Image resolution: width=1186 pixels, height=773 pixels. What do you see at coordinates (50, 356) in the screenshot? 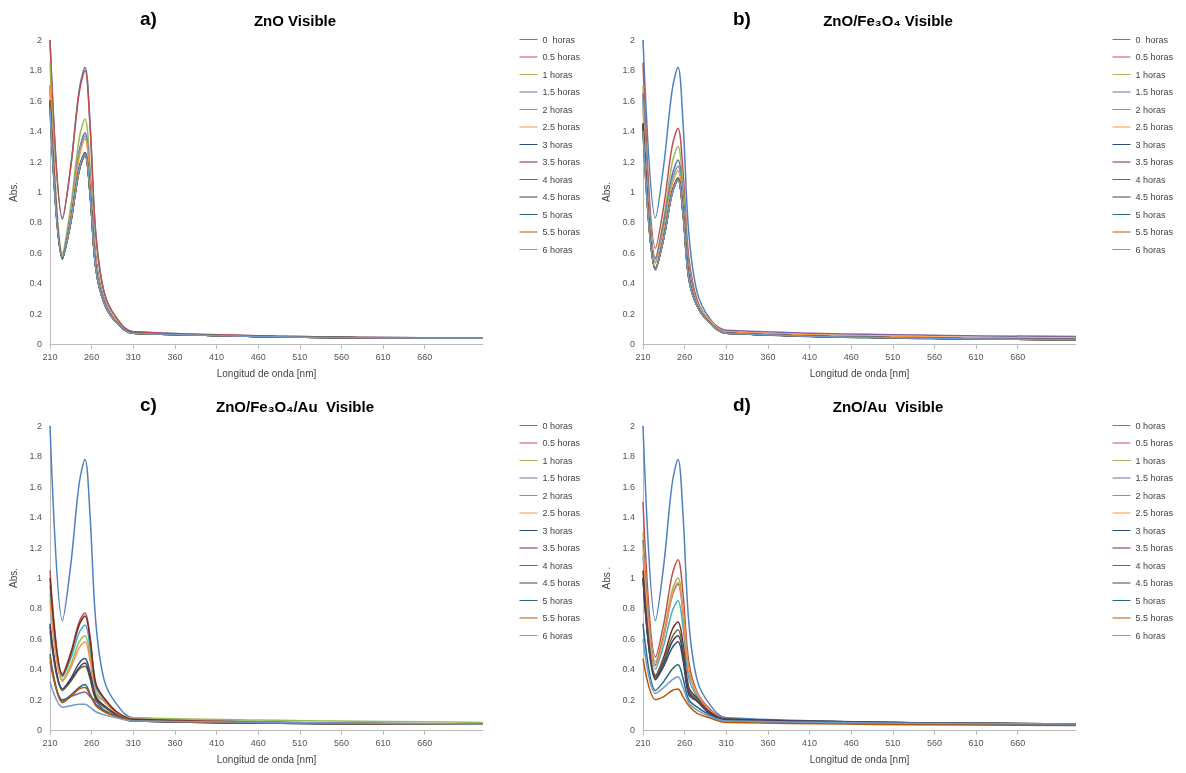
I see `x-tick-label: 210` at bounding box center [50, 356].